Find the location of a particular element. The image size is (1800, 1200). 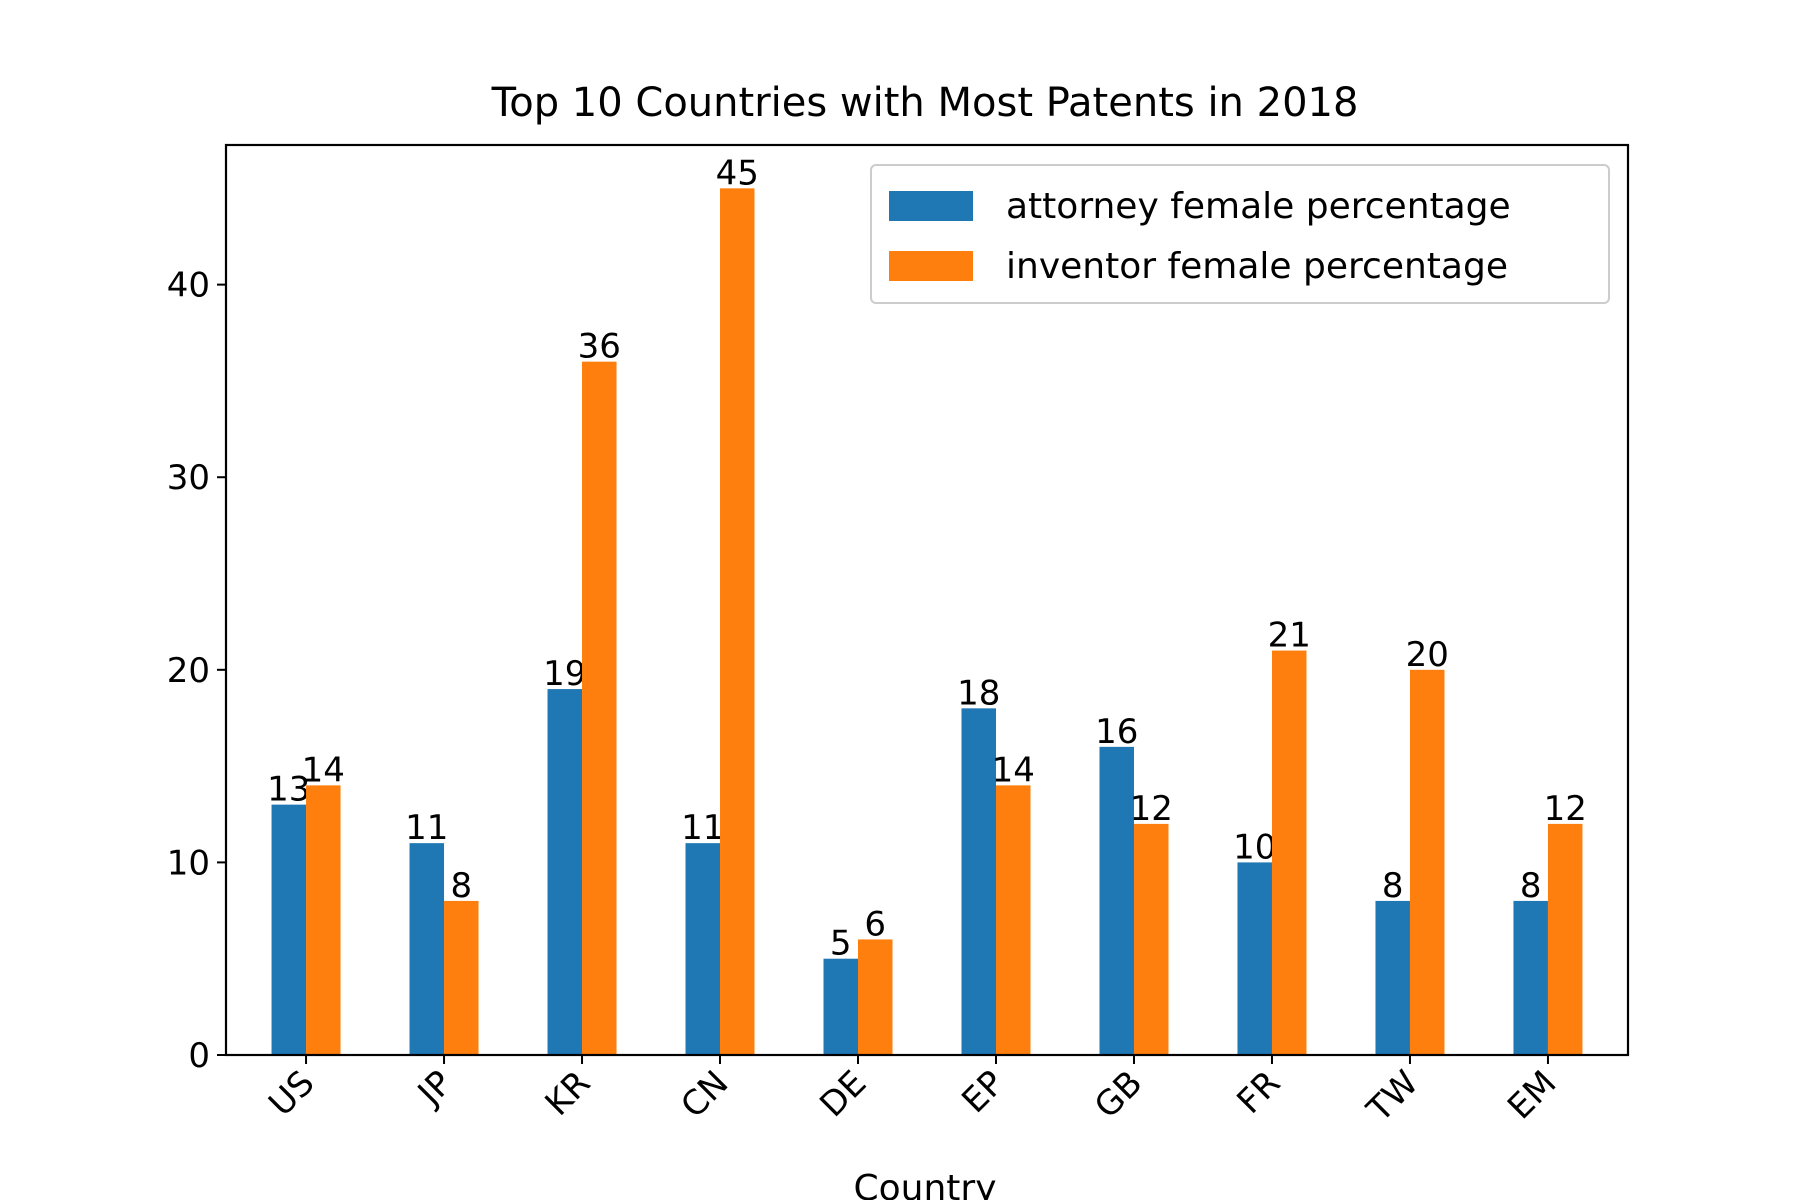

x-tick-label: JP is located at coordinates (434, 1088).